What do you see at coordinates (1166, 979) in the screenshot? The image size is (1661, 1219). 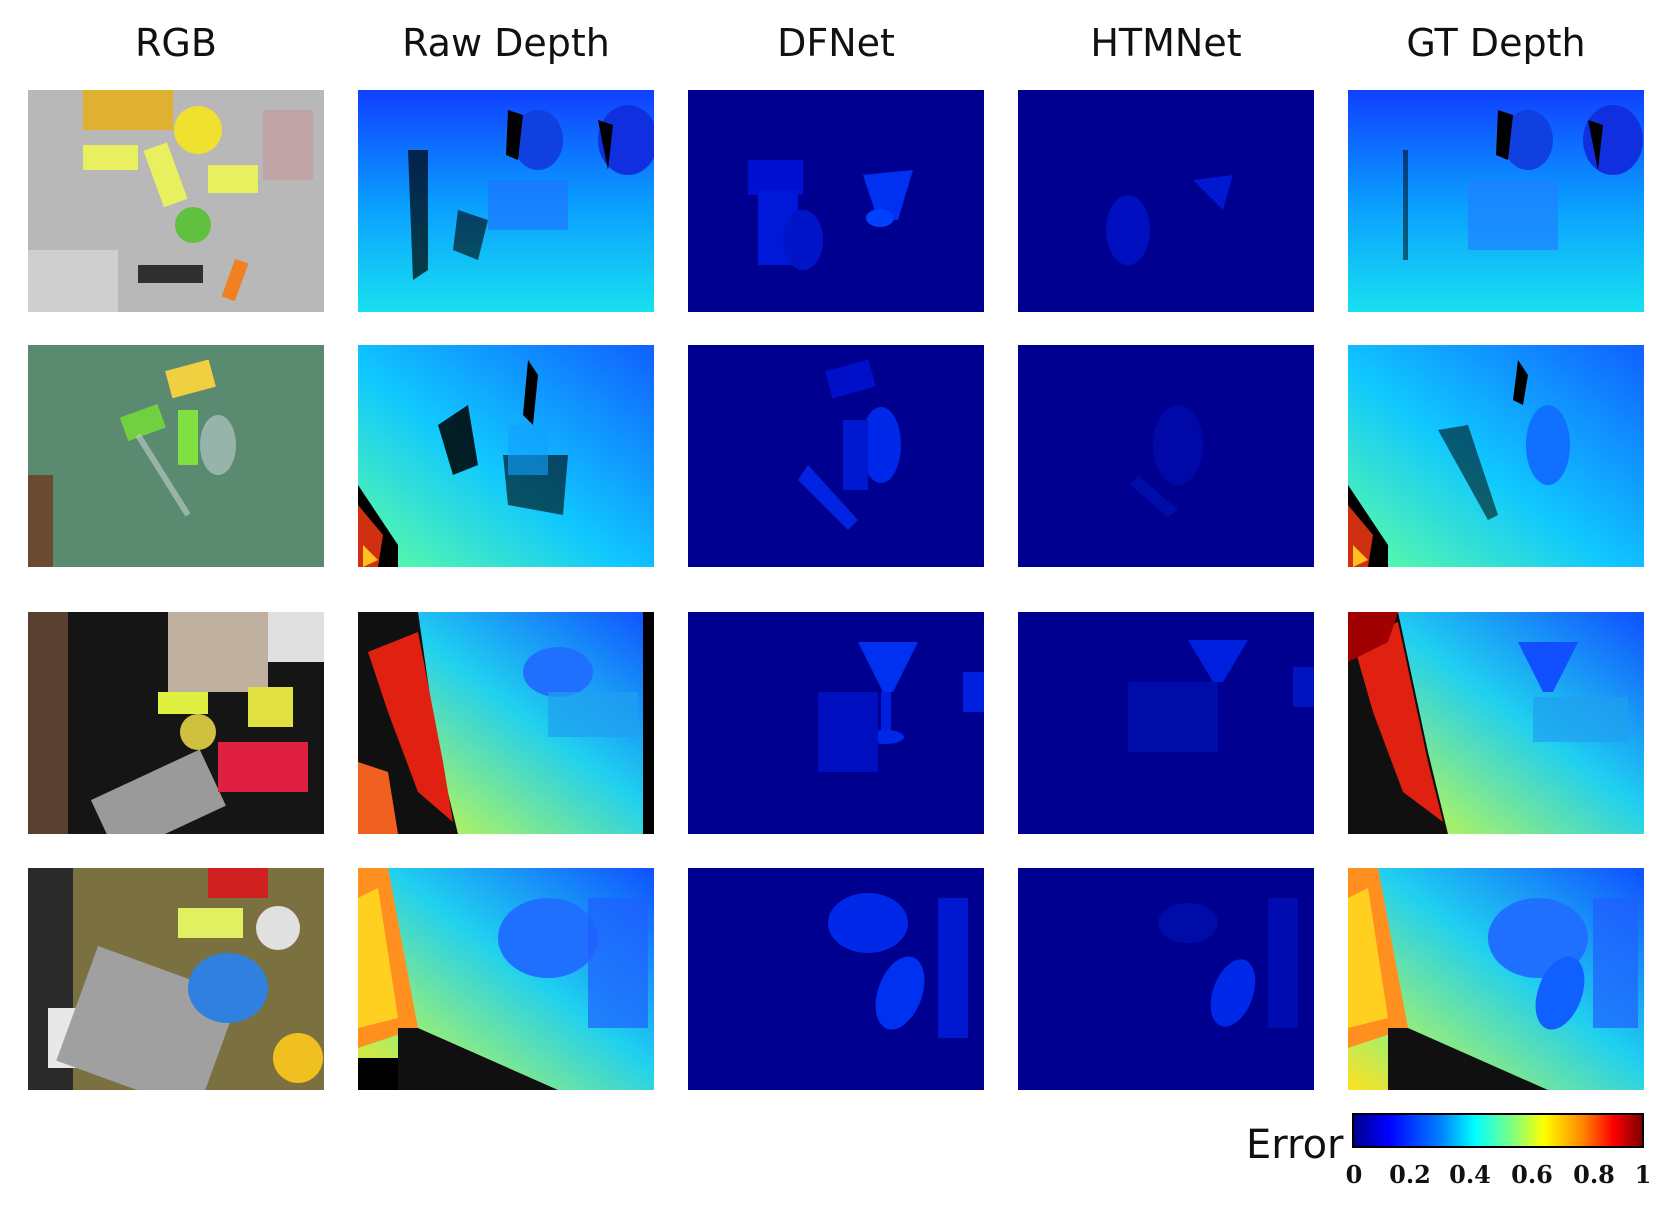 I see `htmnet-error-row4` at bounding box center [1166, 979].